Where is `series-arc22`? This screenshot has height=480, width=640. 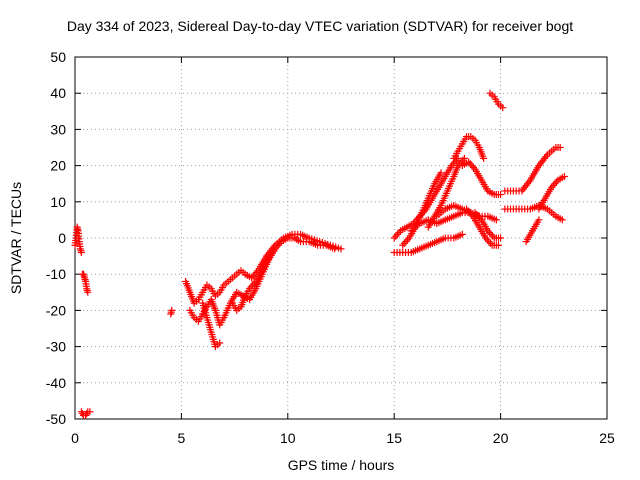
series-arc22 is located at coordinates (532, 231).